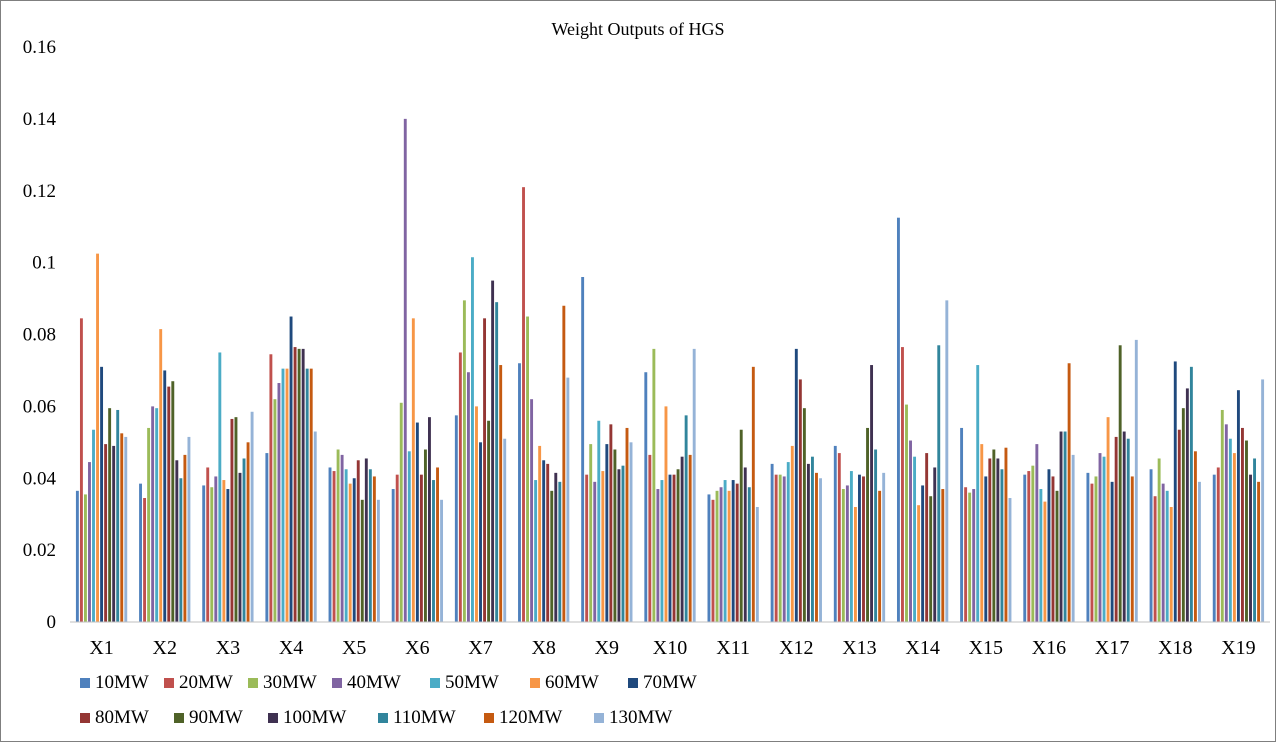  What do you see at coordinates (654, 485) in the screenshot?
I see `bar-x10-30mw` at bounding box center [654, 485].